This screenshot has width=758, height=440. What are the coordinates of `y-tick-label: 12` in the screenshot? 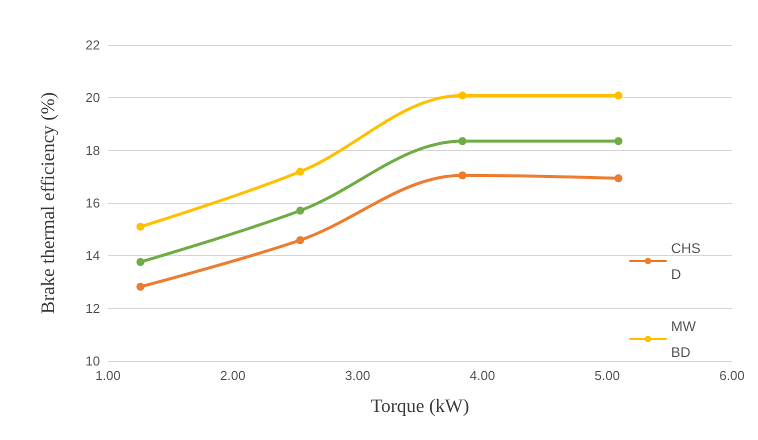 It's located at (93, 308).